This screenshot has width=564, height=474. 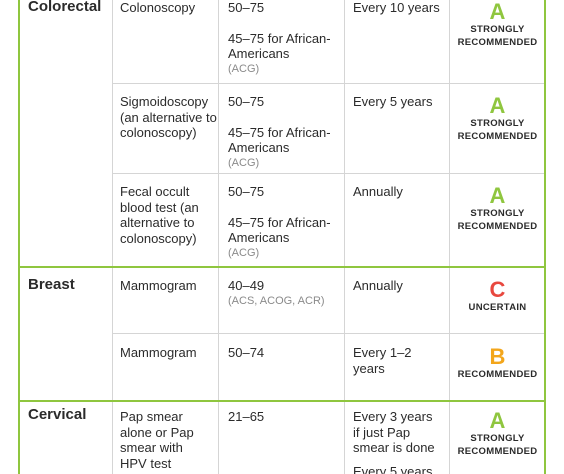 What do you see at coordinates (285, 417) in the screenshot?
I see `age-range: 21–65` at bounding box center [285, 417].